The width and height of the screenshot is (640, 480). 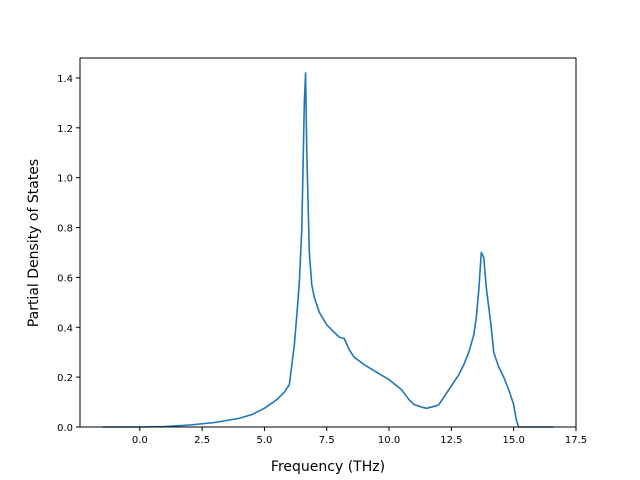 I want to click on y-tick-label: 0.0, so click(x=65, y=428).